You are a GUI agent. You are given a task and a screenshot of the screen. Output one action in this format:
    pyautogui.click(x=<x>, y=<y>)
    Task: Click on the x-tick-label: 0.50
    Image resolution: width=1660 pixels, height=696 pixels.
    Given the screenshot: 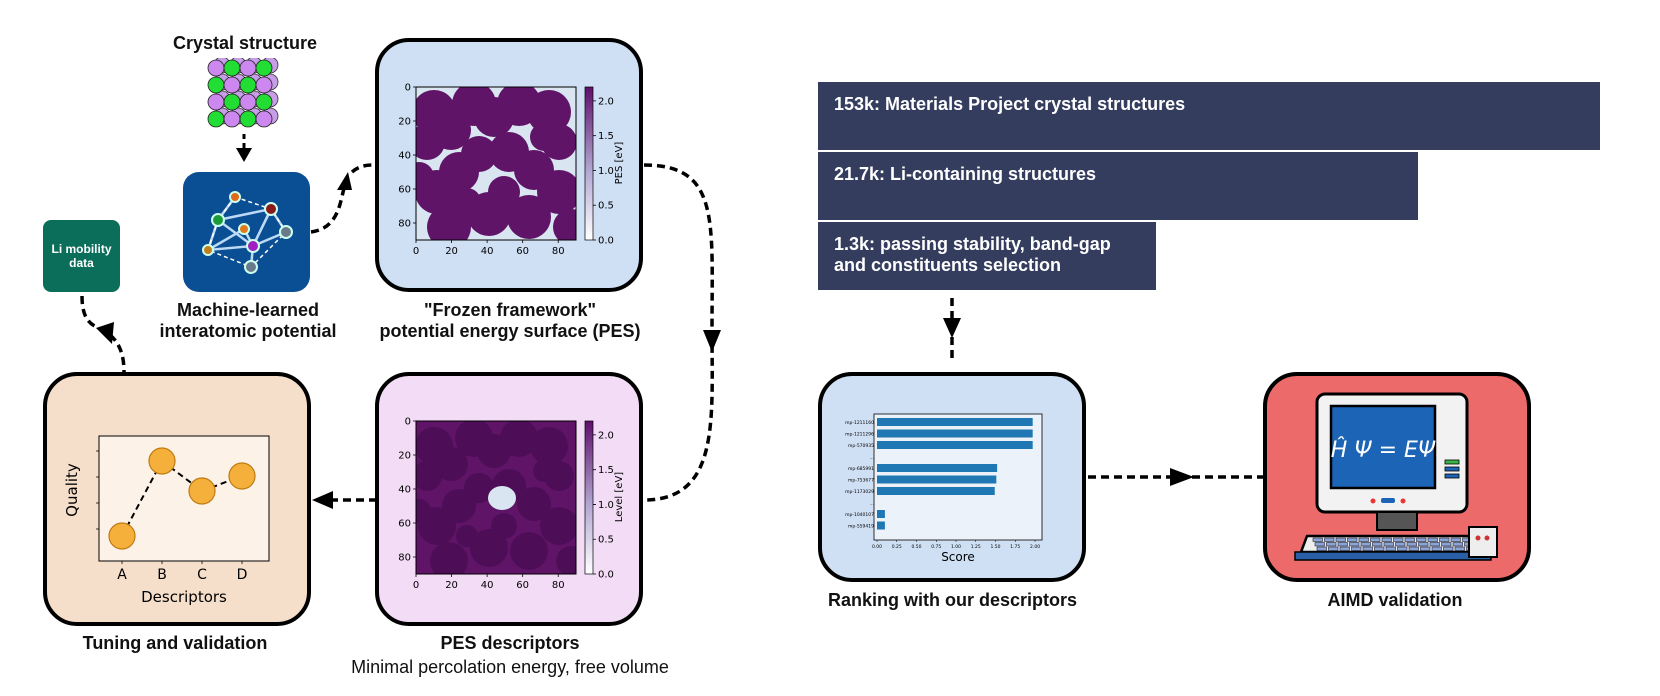 What is the action you would take?
    pyautogui.click(x=916, y=547)
    